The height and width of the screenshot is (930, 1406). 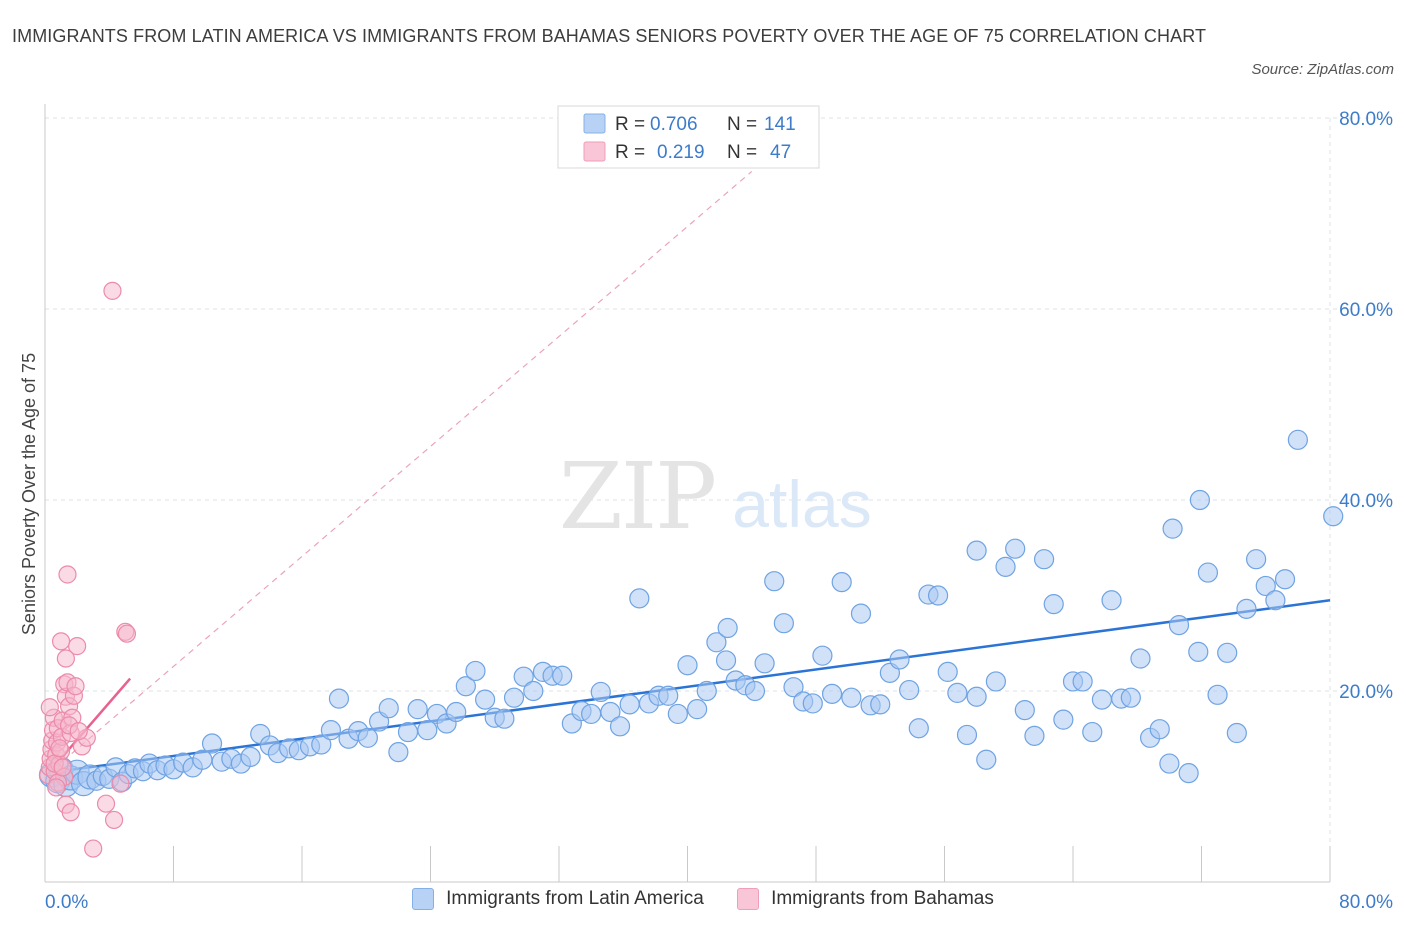 I want to click on legend-r-value-2: 0.219, so click(x=681, y=152).